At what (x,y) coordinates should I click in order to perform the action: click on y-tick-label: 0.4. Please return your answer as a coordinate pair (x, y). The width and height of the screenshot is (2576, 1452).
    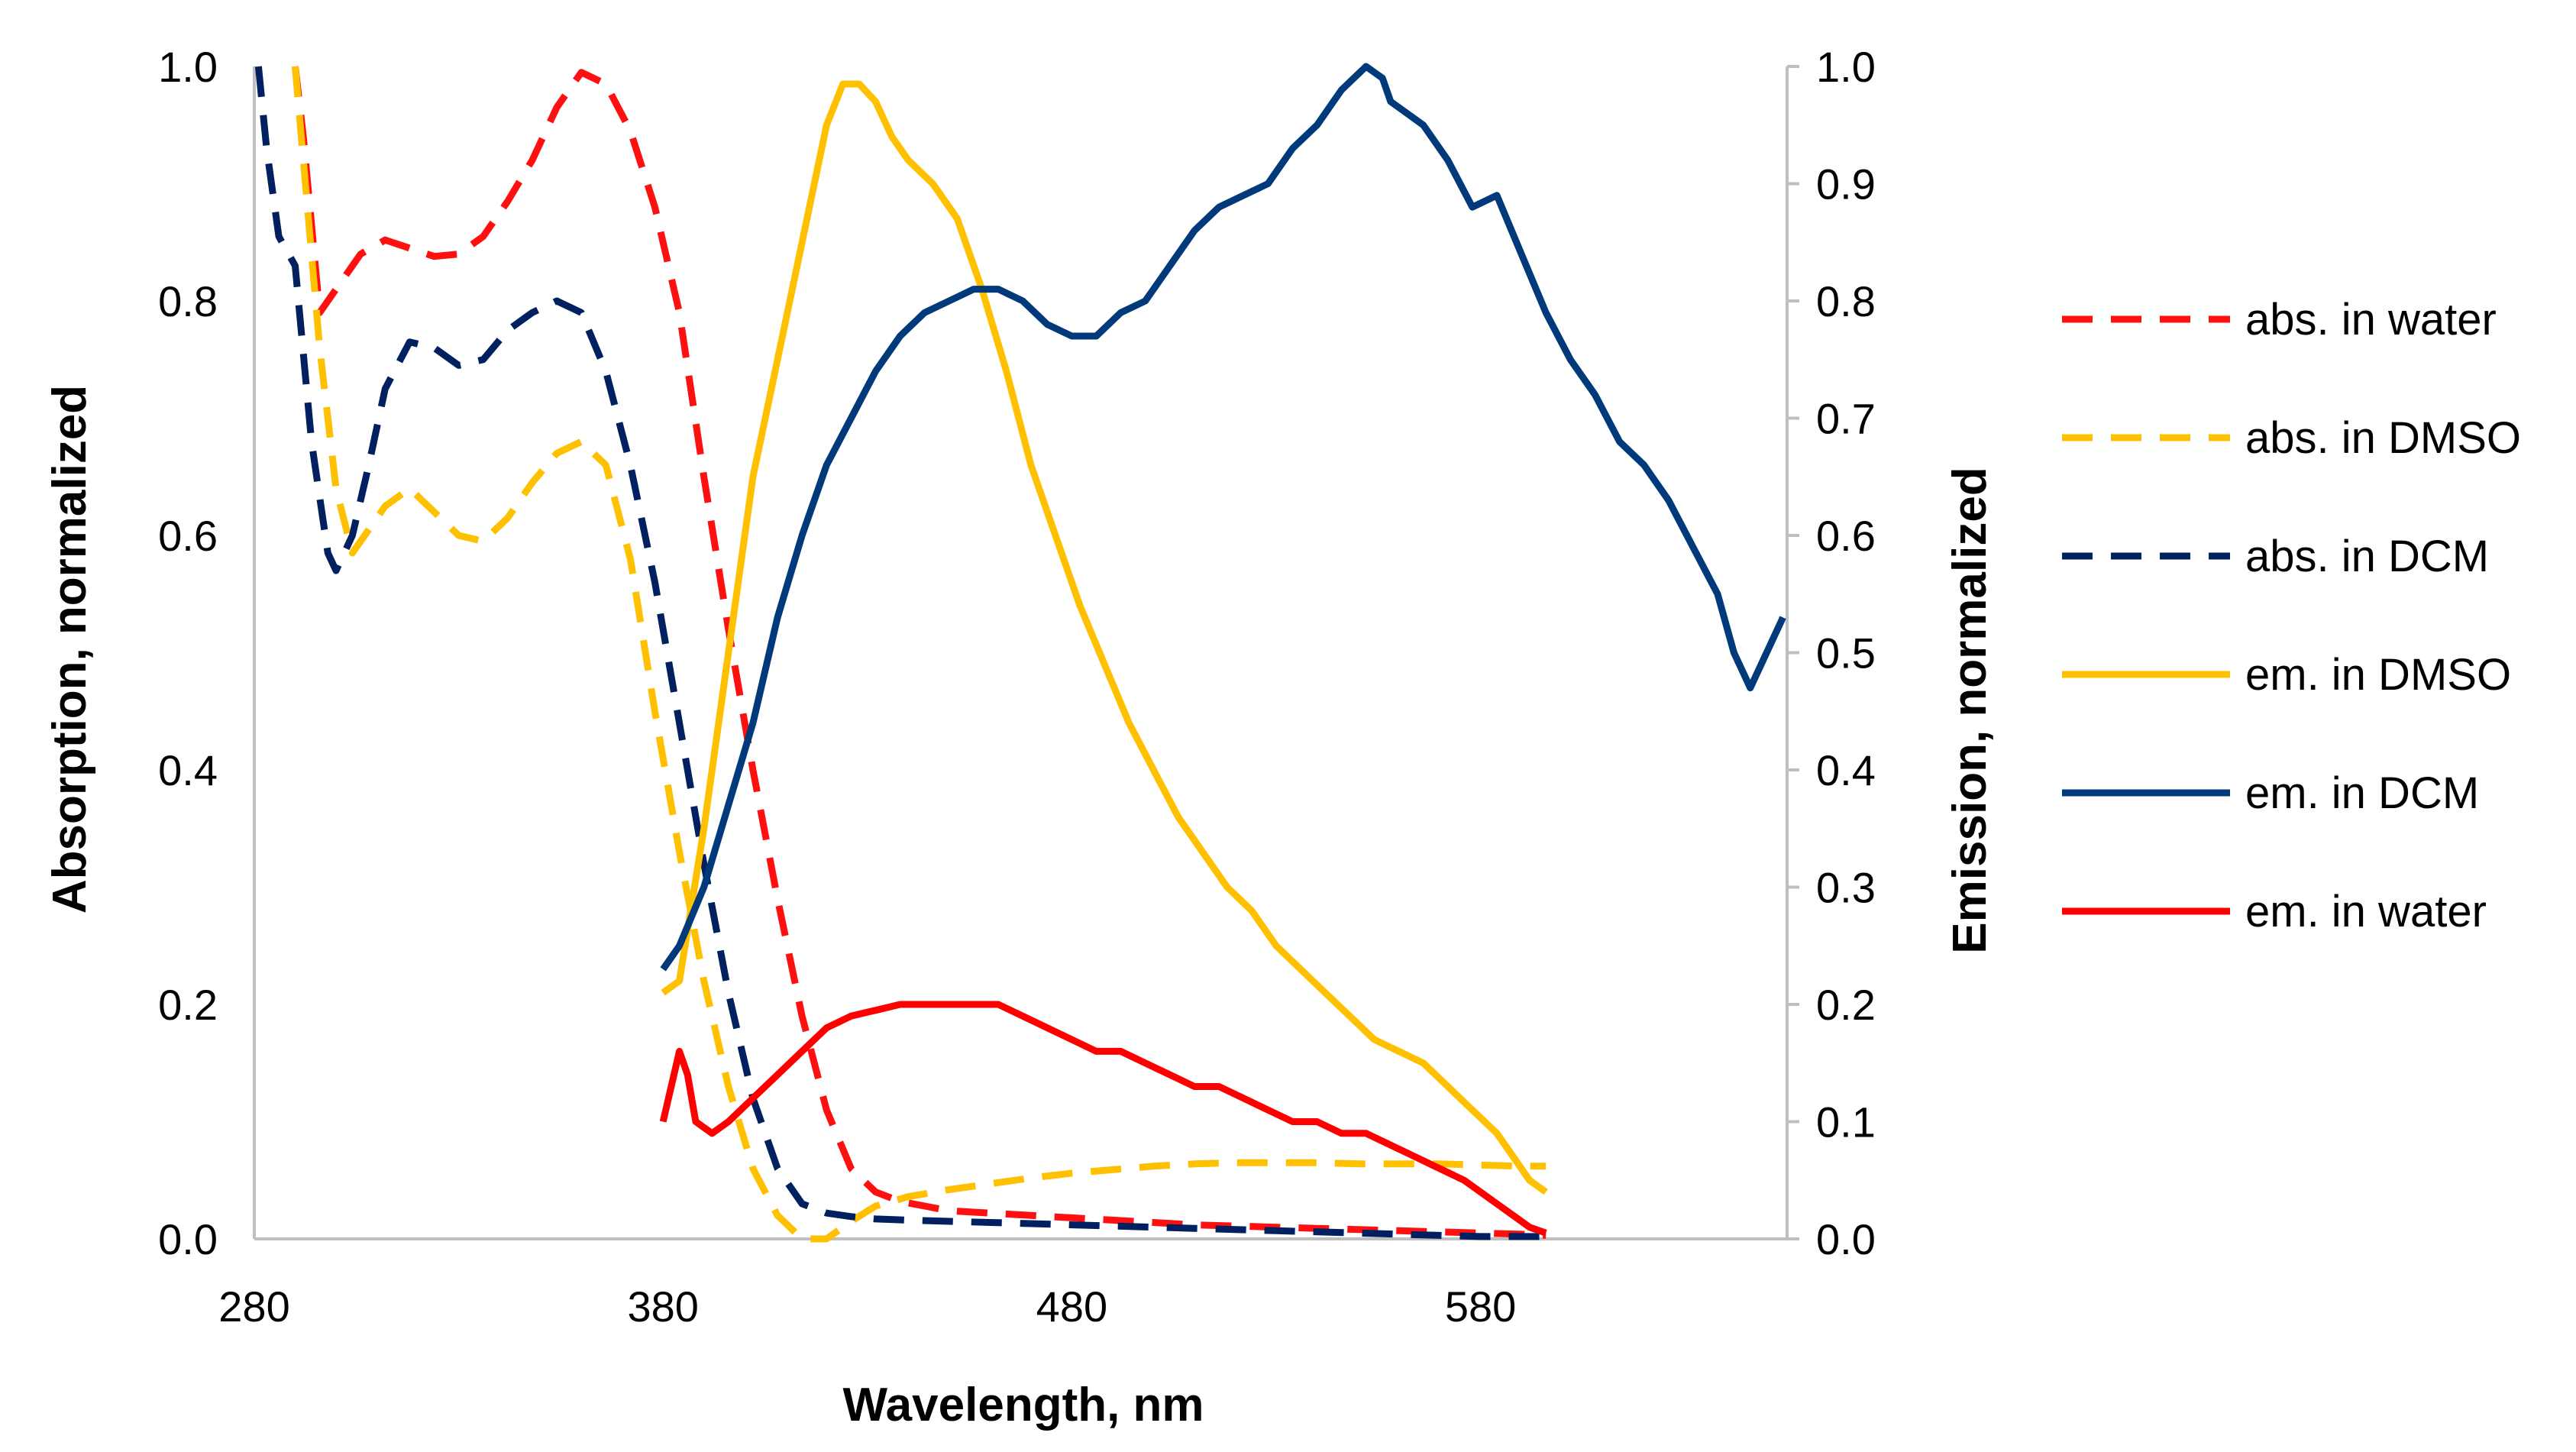
    Looking at the image, I should click on (188, 770).